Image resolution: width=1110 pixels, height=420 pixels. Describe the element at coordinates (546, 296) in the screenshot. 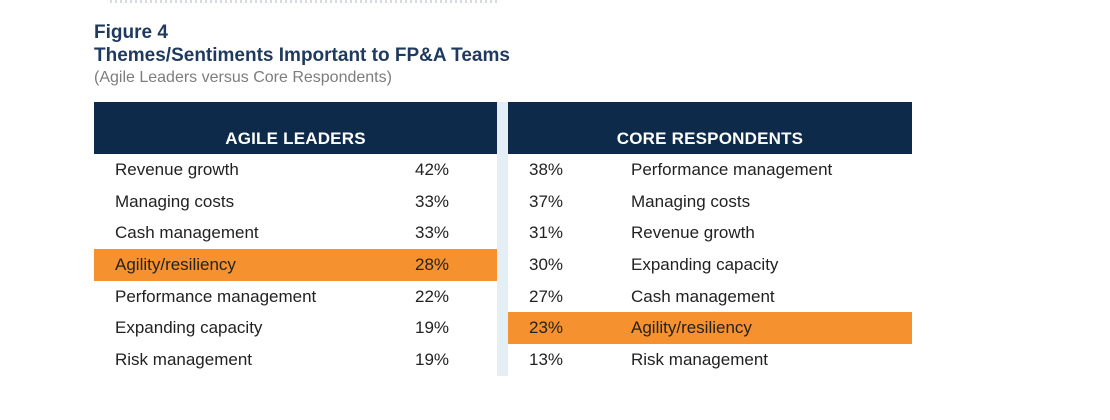

I see `theme-percent: 27%` at that location.